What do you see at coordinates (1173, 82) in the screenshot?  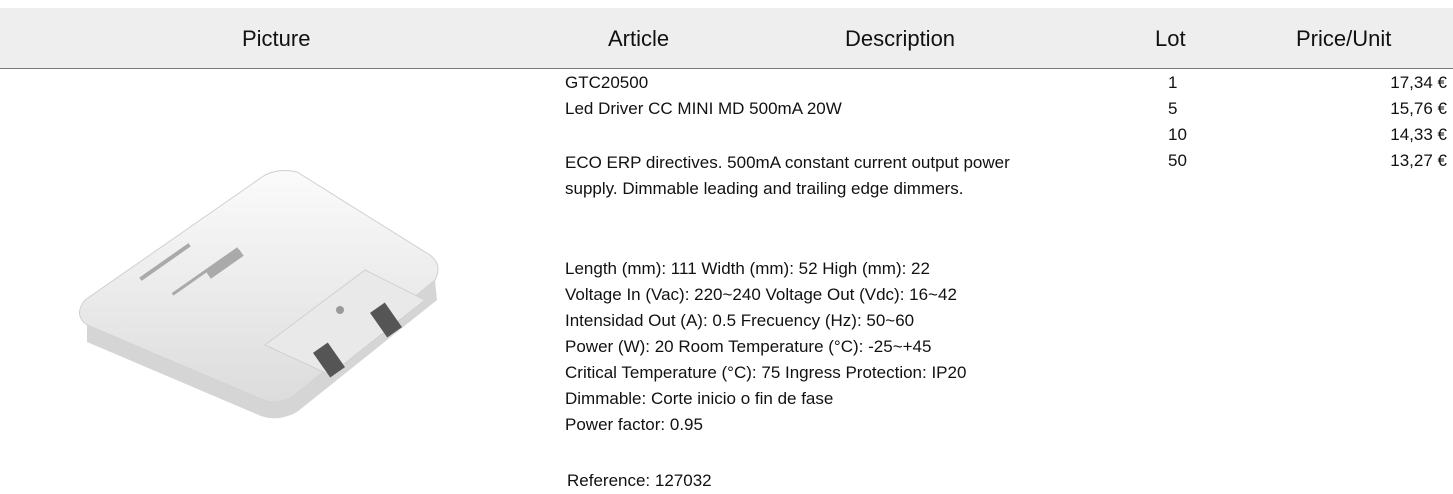 I see `lot-quantity: 1` at bounding box center [1173, 82].